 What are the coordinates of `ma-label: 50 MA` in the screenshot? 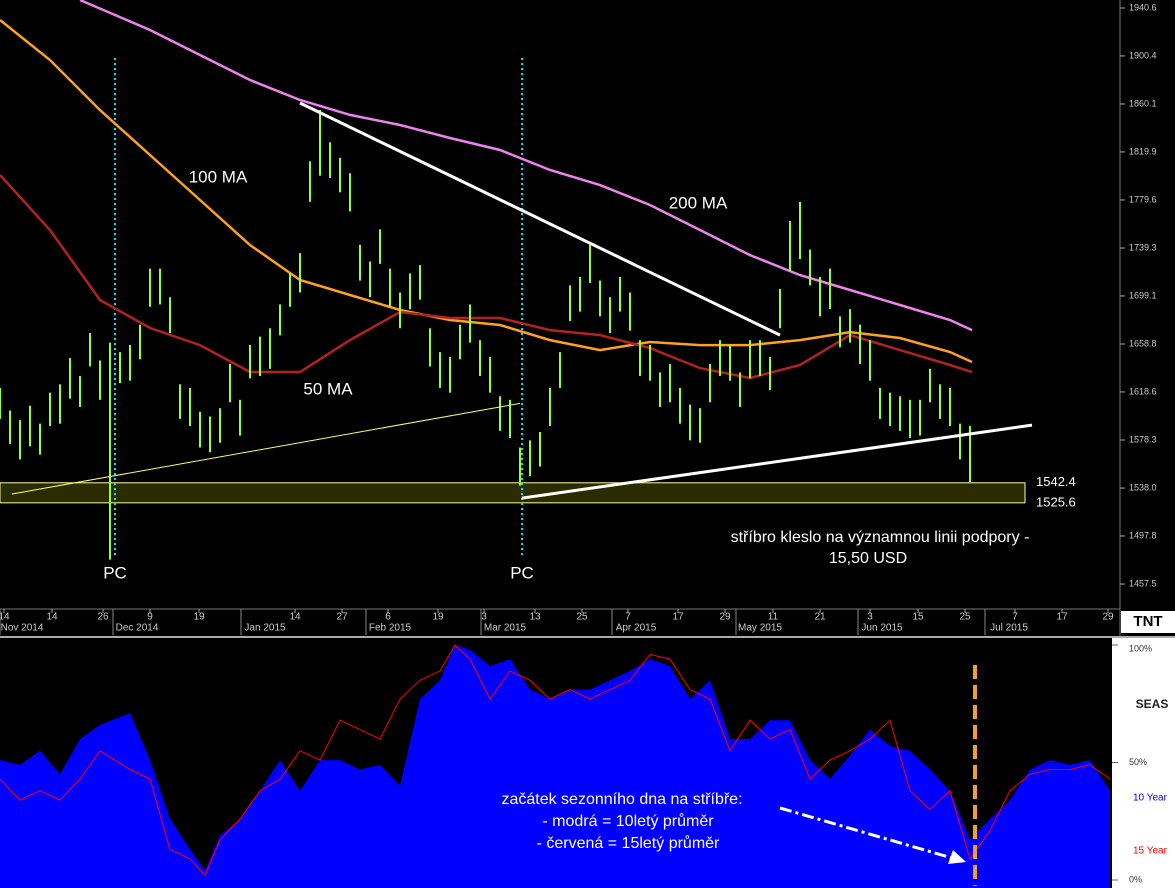 It's located at (328, 388).